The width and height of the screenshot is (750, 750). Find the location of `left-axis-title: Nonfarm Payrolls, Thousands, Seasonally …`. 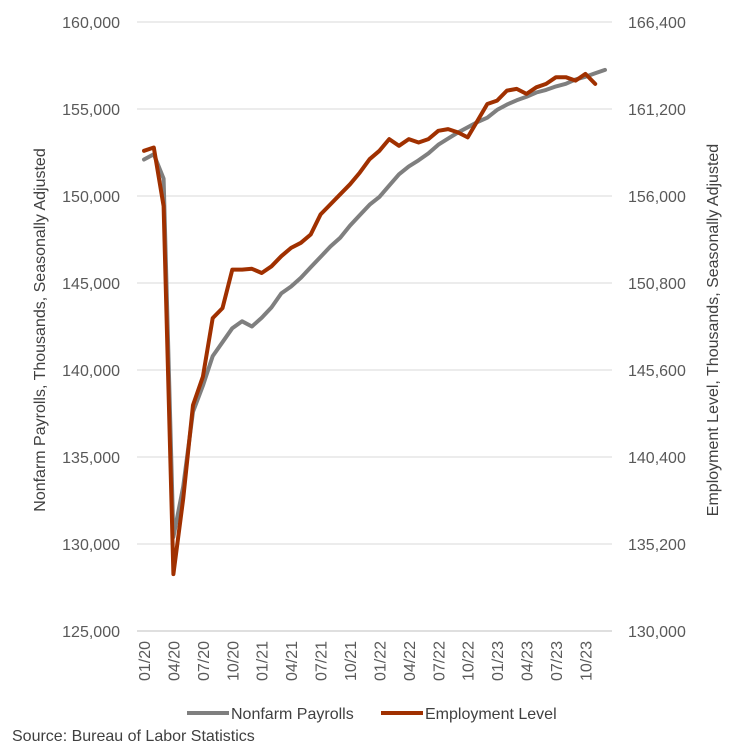

left-axis-title: Nonfarm Payrolls, Thousands, Seasonally … is located at coordinates (40, 329).